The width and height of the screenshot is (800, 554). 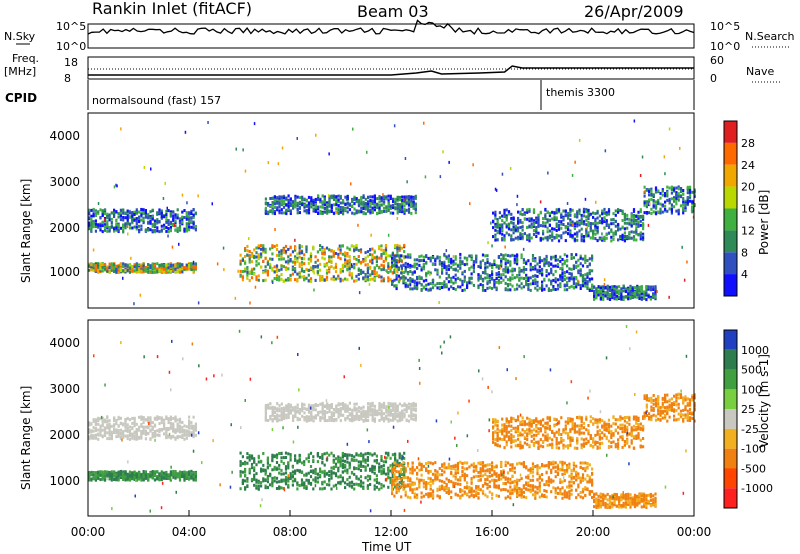 I want to click on colorbar-swatch, so click(x=730, y=175).